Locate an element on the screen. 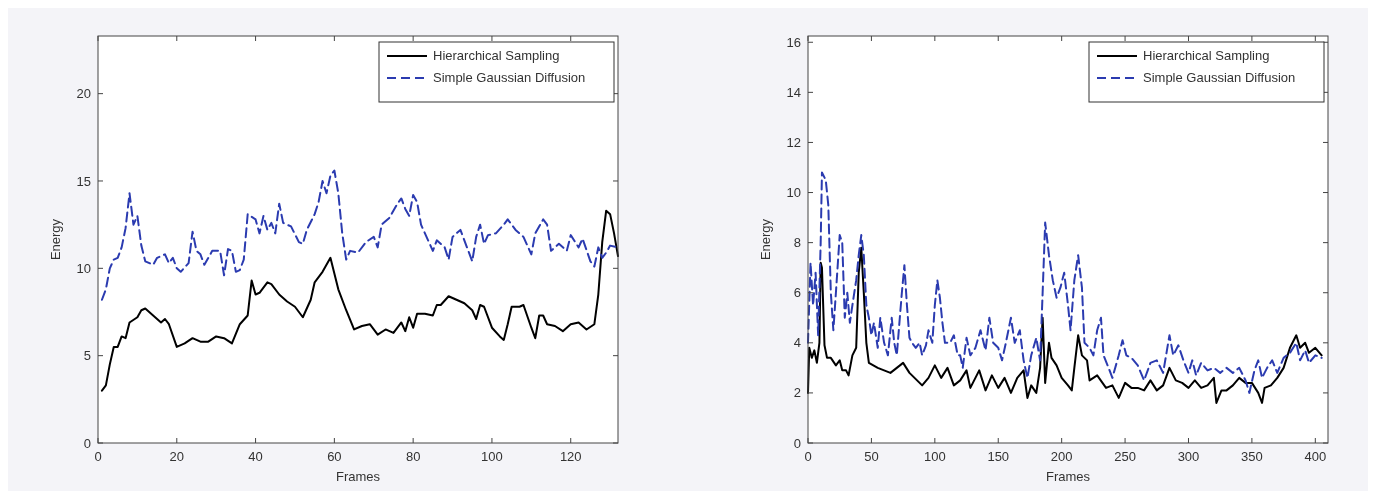 The height and width of the screenshot is (499, 1376). x-tick-label: 150 is located at coordinates (998, 456).